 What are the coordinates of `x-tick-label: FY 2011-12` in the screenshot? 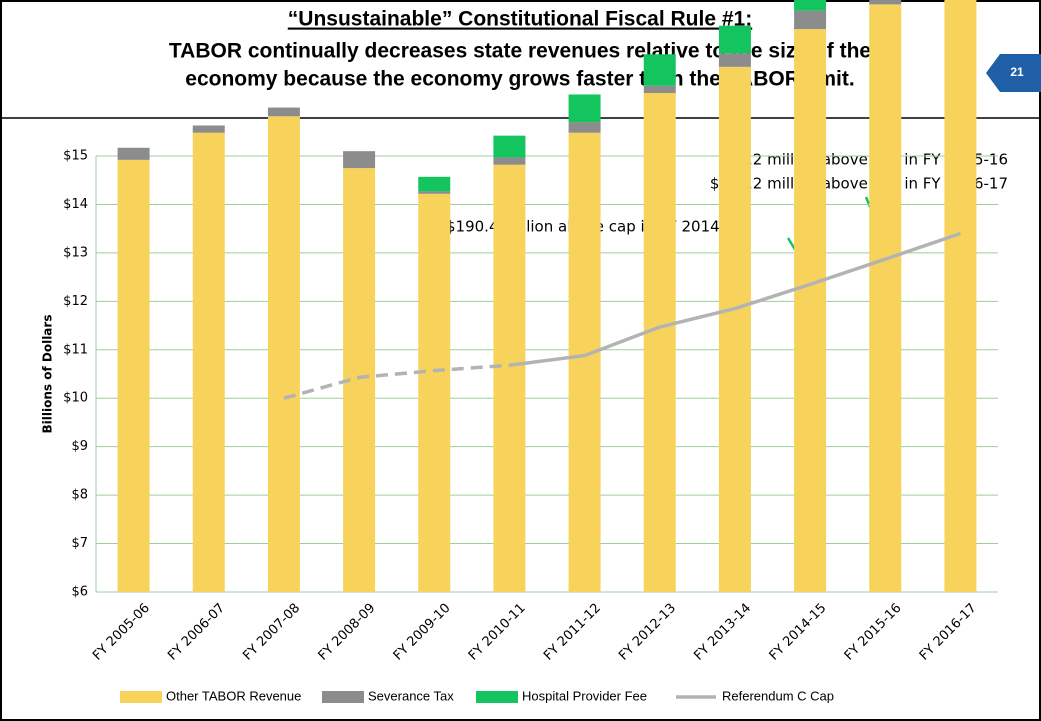 It's located at (572, 632).